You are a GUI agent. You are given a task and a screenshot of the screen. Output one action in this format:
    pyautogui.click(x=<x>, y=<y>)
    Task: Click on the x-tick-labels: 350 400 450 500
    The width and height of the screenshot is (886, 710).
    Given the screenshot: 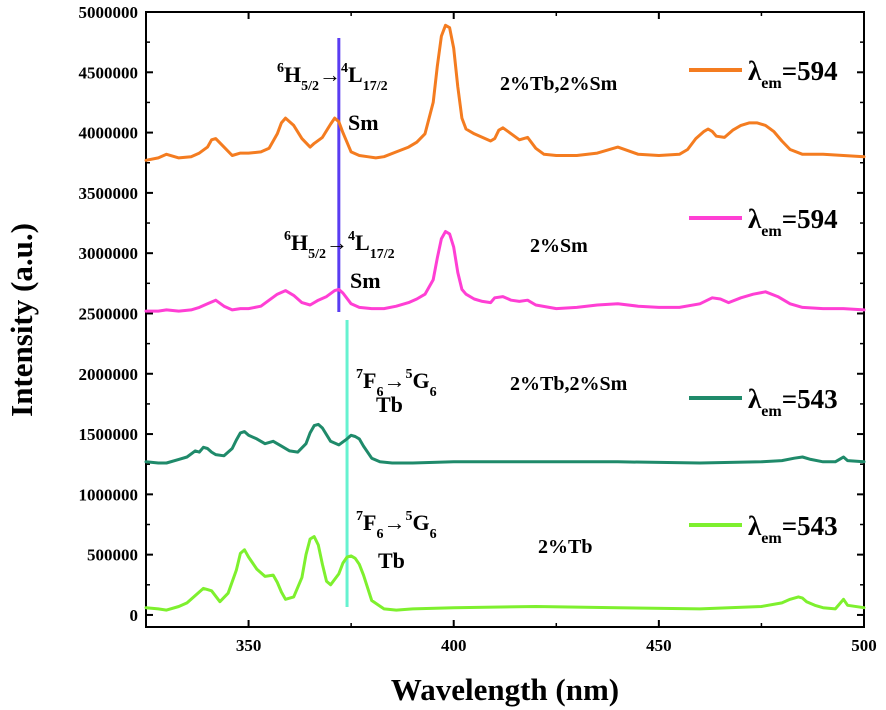 What is the action you would take?
    pyautogui.click(x=556, y=645)
    